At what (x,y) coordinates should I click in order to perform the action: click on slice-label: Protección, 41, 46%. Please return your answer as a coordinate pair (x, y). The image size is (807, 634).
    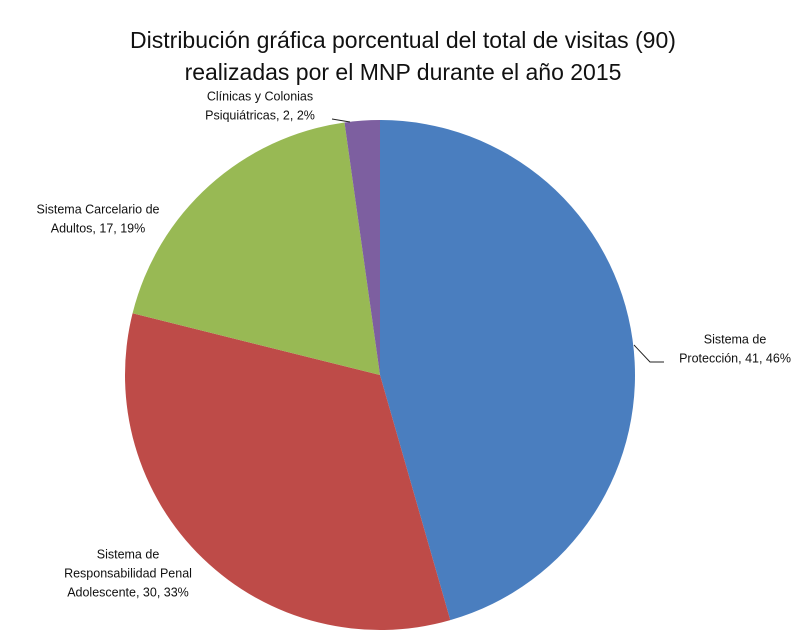
    Looking at the image, I should click on (735, 358).